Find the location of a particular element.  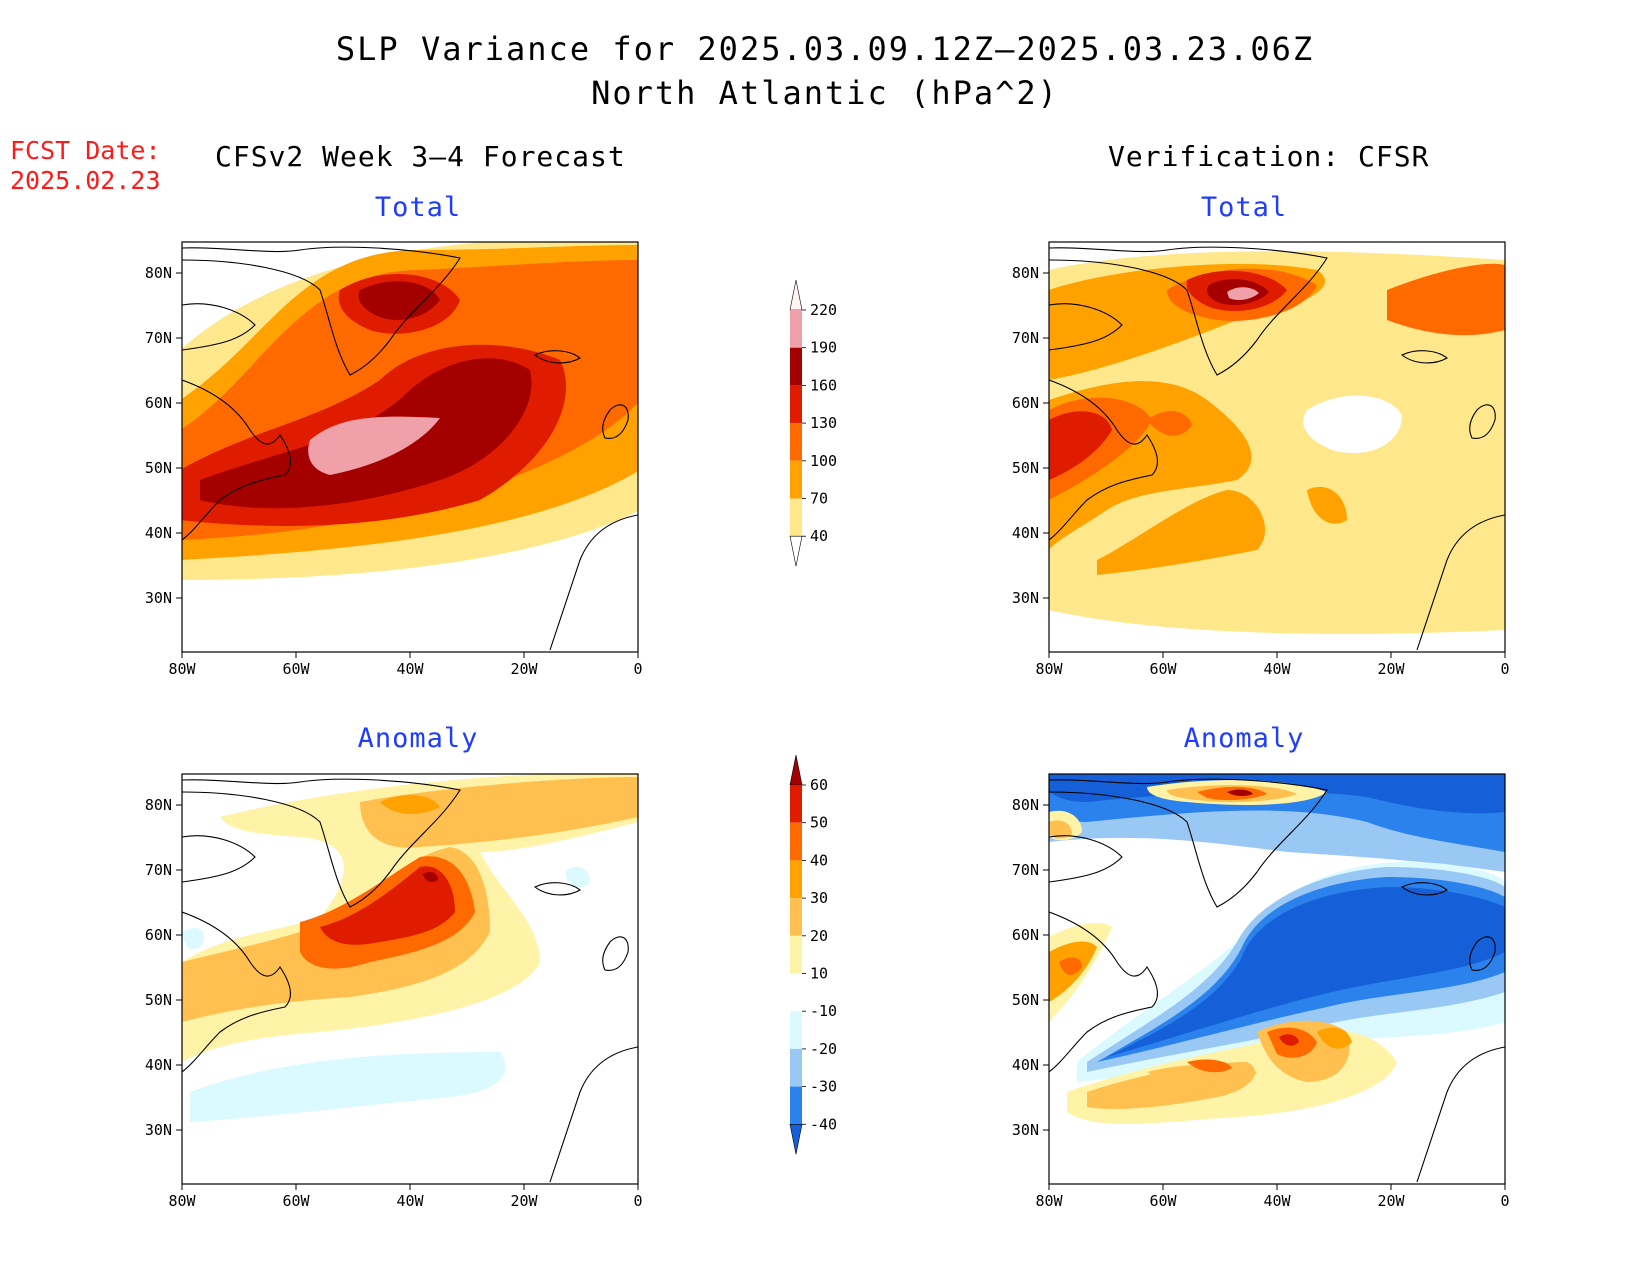

forecast-date-block: FCST Date: 2025.02.23 is located at coordinates (85, 166).